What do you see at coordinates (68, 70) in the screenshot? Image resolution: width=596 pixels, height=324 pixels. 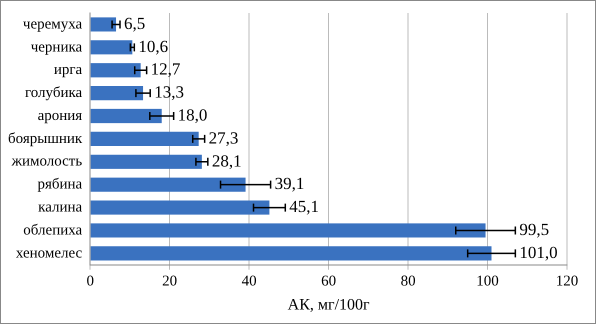 I see `y-tick-label: ирга` at bounding box center [68, 70].